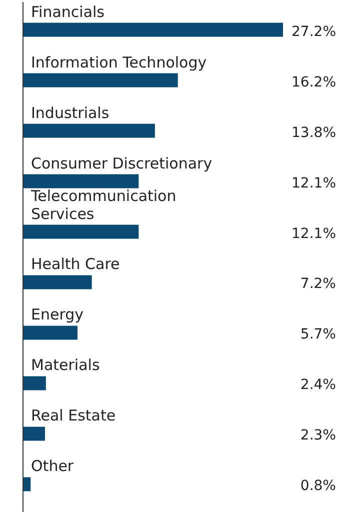  I want to click on data-label: 7.2%, so click(318, 284).